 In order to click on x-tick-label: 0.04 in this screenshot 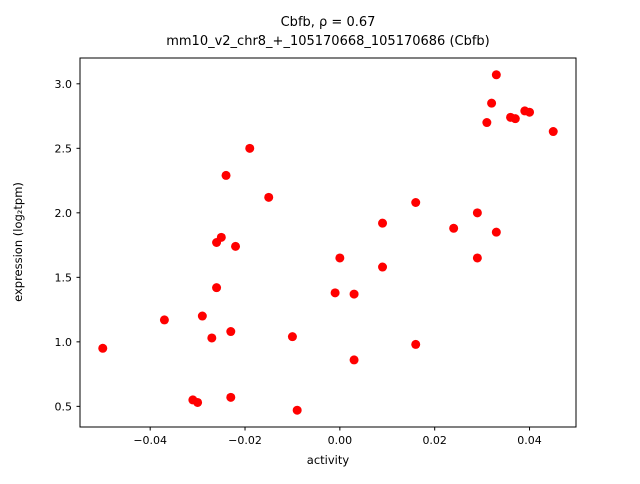, I will do `click(529, 440)`.